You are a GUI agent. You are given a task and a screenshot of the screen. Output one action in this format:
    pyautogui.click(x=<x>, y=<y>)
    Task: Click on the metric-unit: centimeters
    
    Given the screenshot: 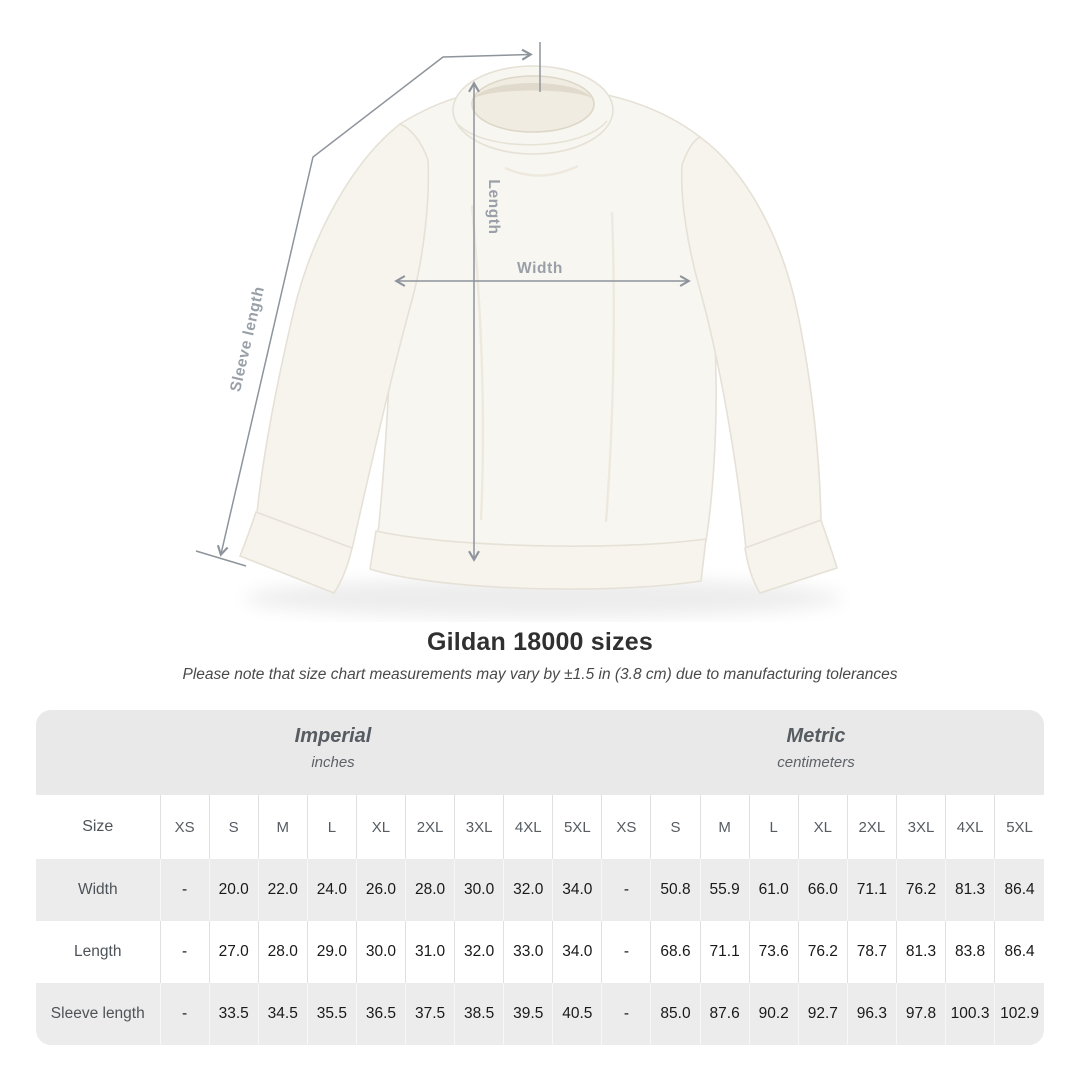 What is the action you would take?
    pyautogui.click(x=816, y=762)
    